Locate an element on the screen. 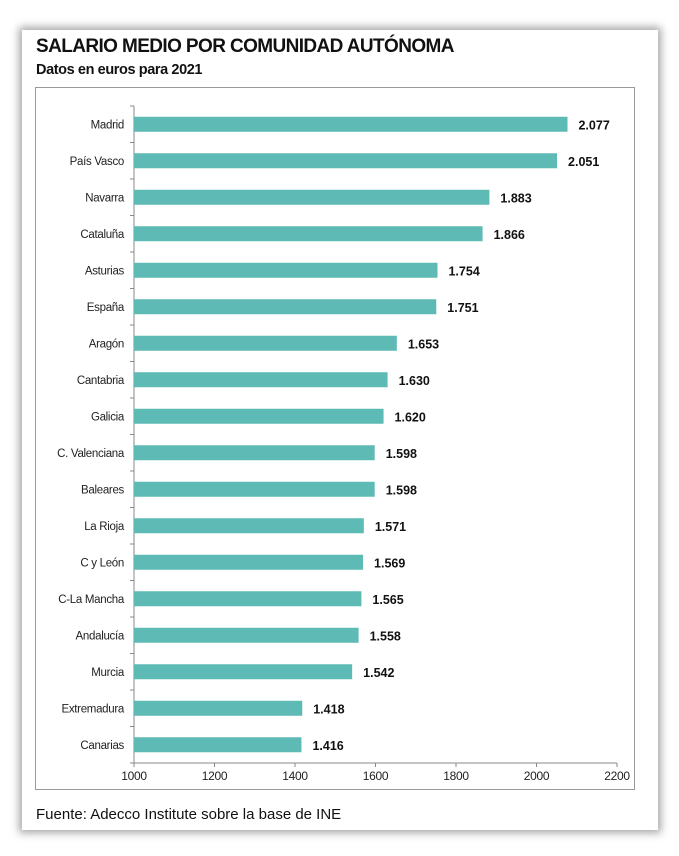 This screenshot has width=679, height=856. category-label: C-La Mancha is located at coordinates (91, 600).